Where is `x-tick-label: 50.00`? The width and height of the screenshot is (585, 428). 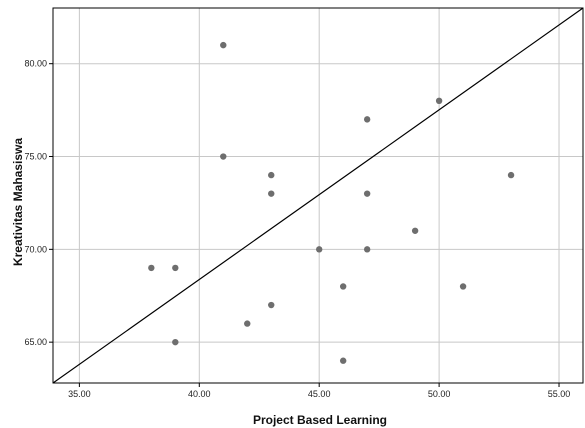 x-tick-label: 50.00 is located at coordinates (439, 394).